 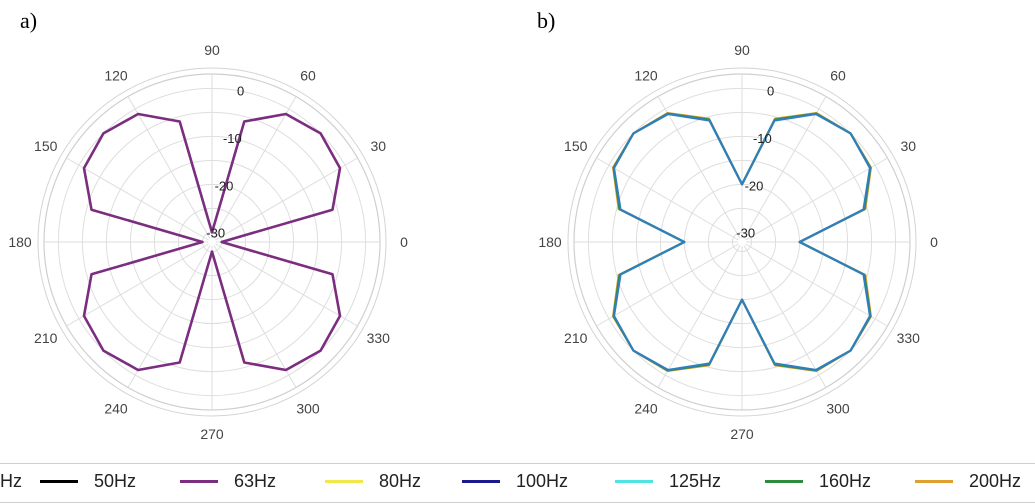 What do you see at coordinates (400, 481) in the screenshot?
I see `legend-item-label: 80Hz` at bounding box center [400, 481].